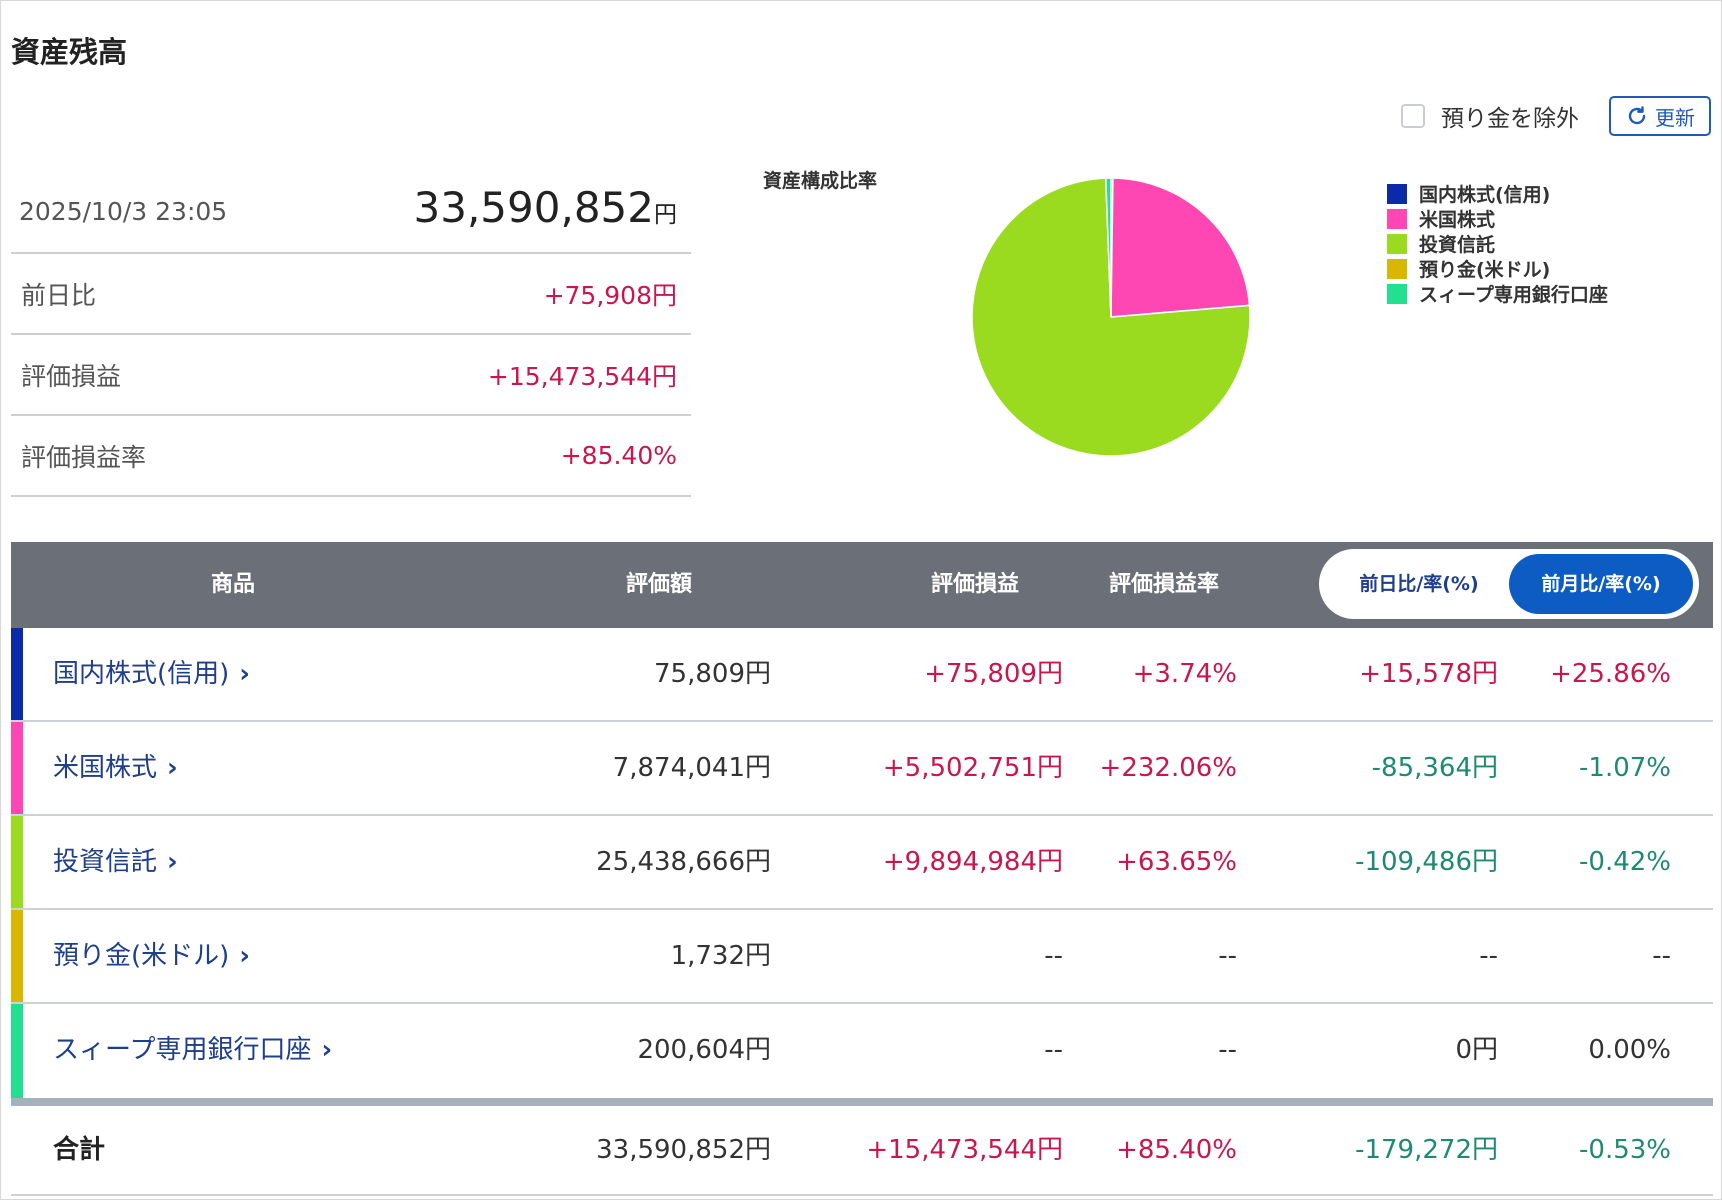 Image resolution: width=1722 pixels, height=1200 pixels. I want to click on legend-item: 投資信託, so click(1497, 243).